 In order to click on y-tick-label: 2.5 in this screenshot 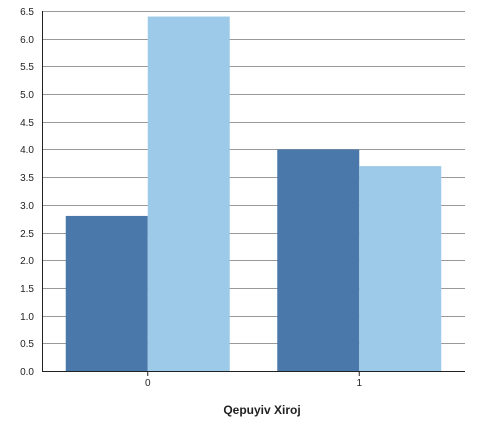, I will do `click(27, 234)`.